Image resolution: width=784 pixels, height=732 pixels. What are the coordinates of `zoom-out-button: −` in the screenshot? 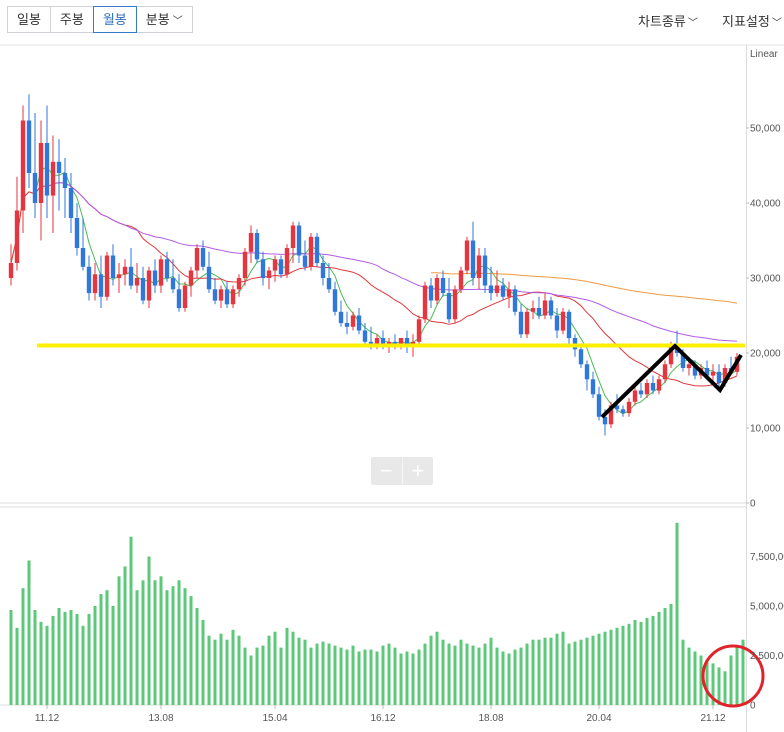 It's located at (386, 470).